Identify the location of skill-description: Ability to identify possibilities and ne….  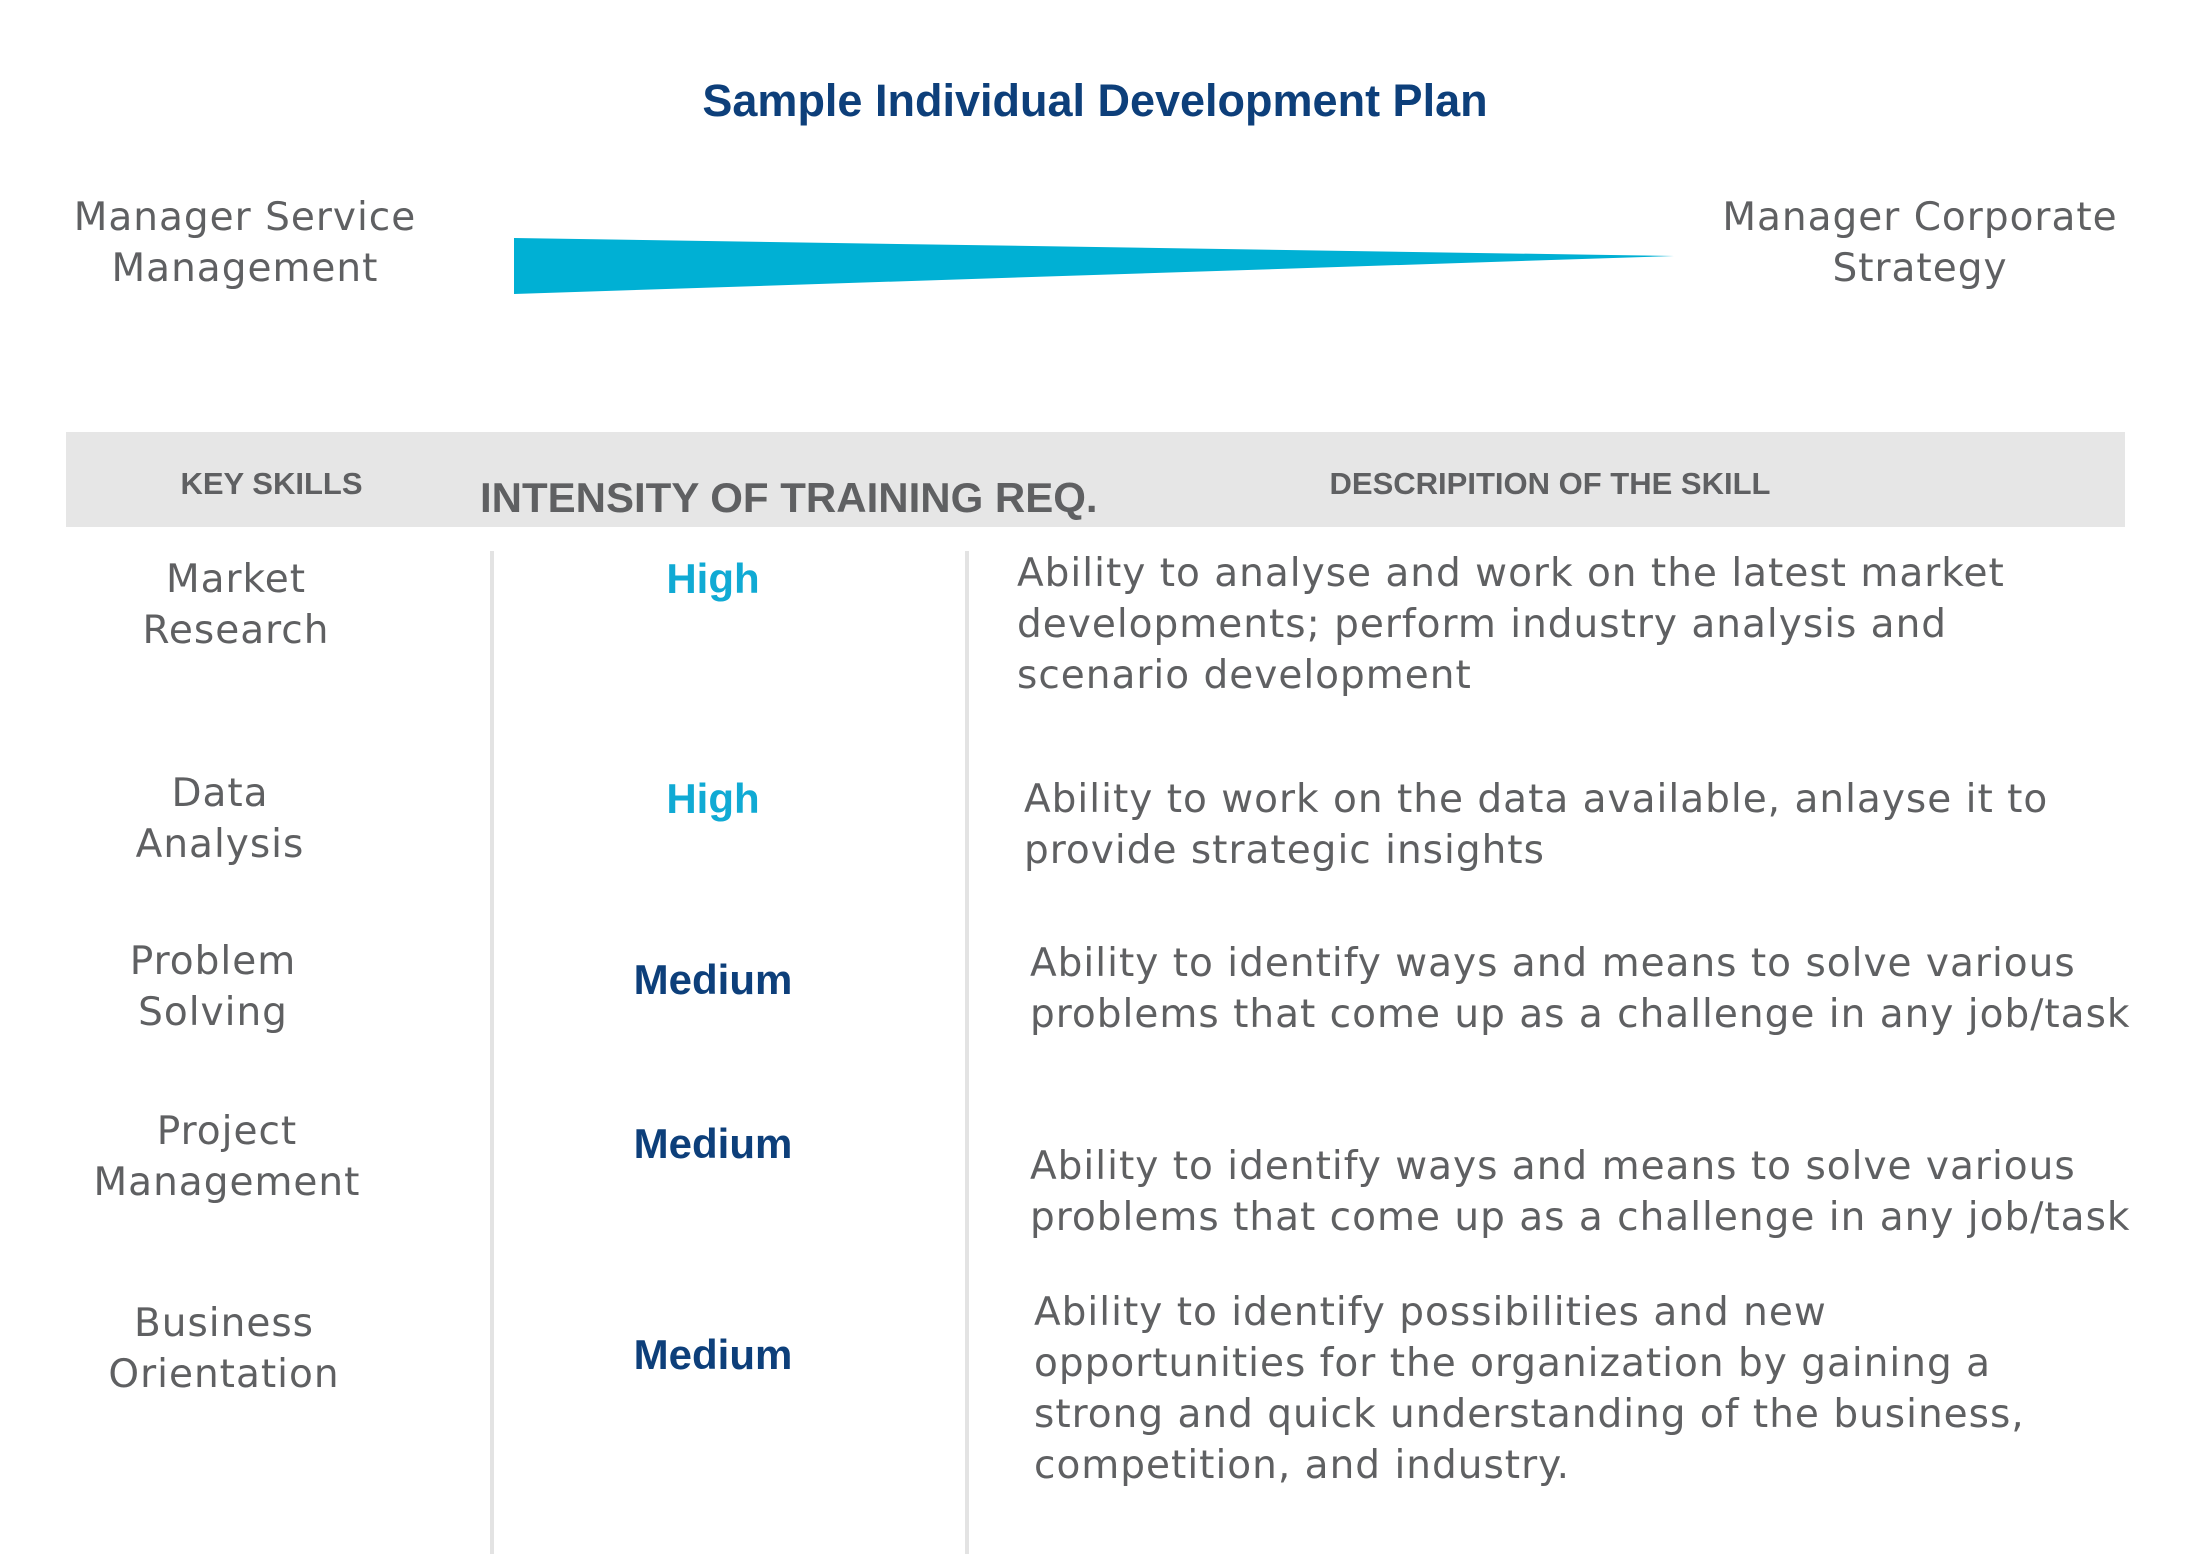
(1529, 1389).